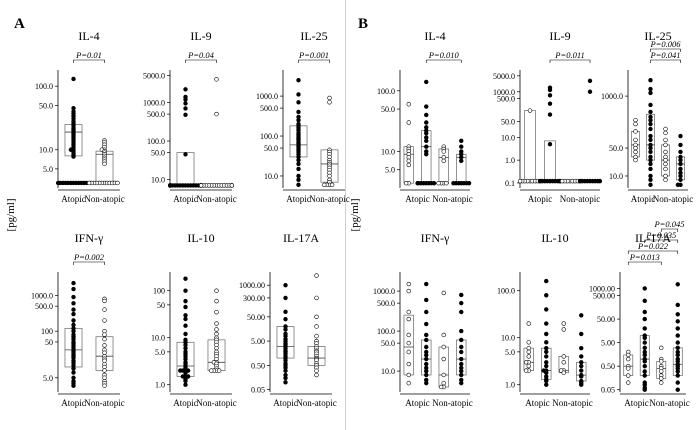  I want to click on p-value-label: P=0.010, so click(444, 55).